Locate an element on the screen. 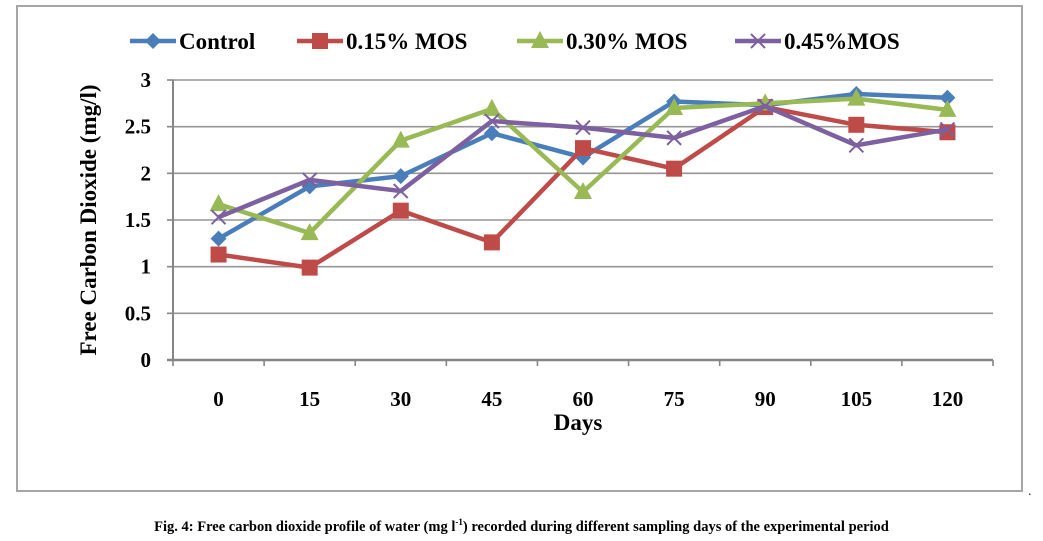 The width and height of the screenshot is (1043, 541). x-tick-label: 90 is located at coordinates (765, 399).